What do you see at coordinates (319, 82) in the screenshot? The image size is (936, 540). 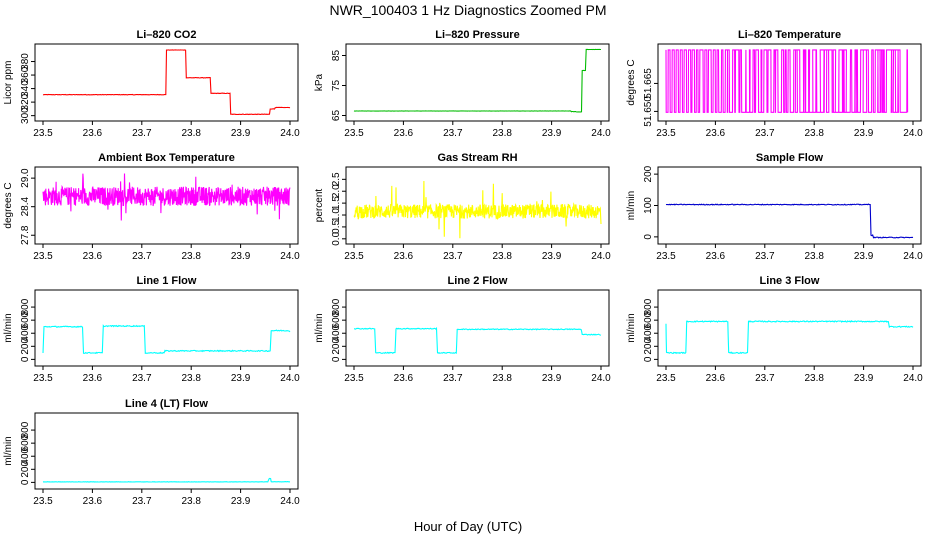 I see `y-axis-label: kPa` at bounding box center [319, 82].